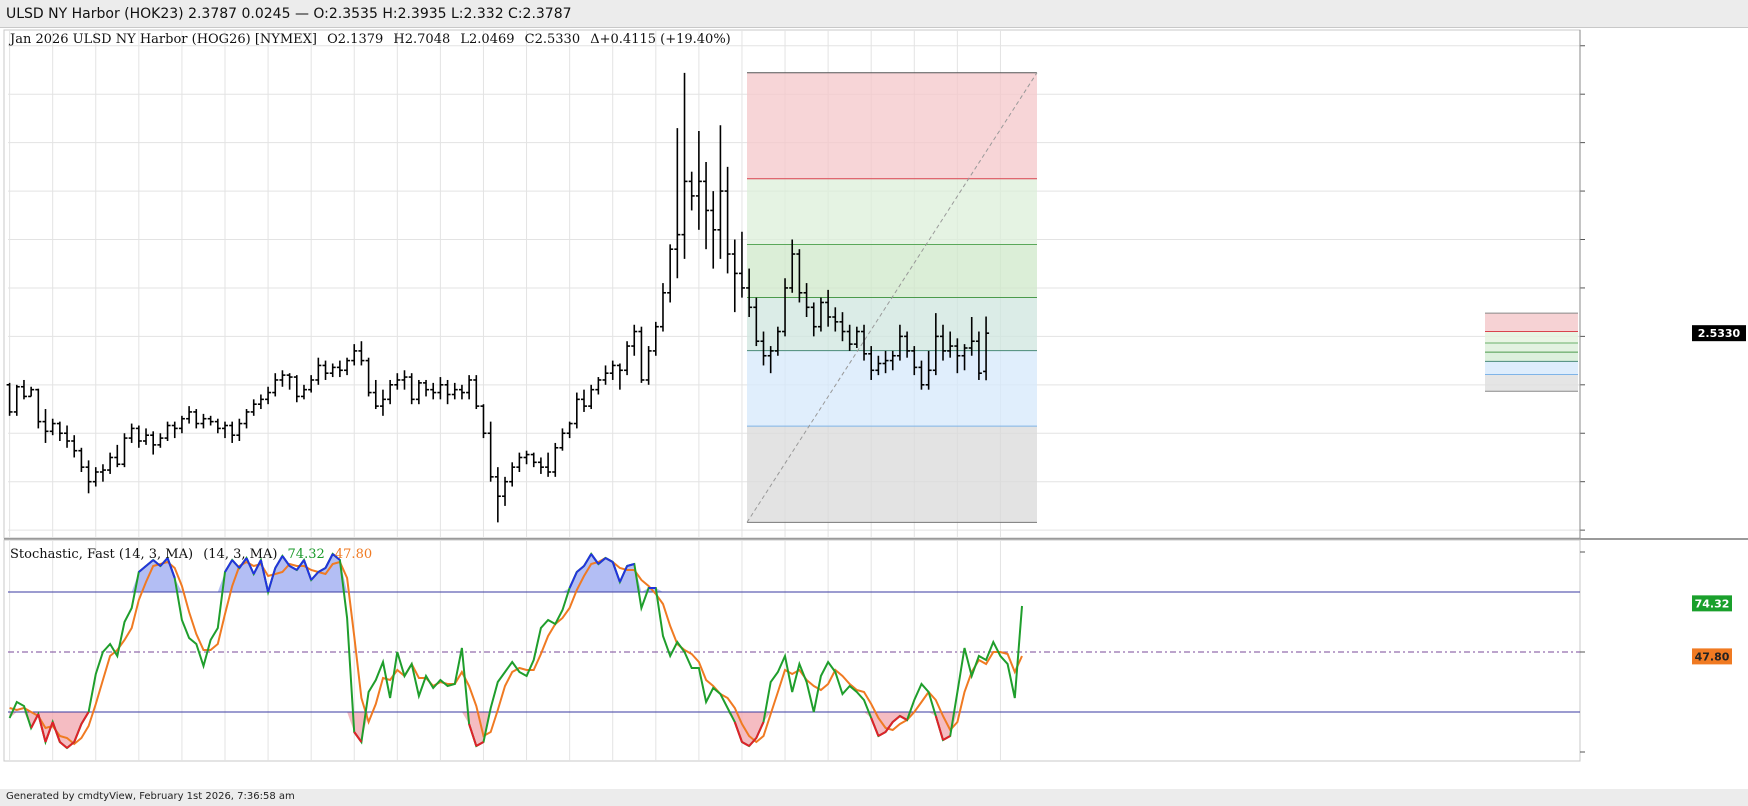  What do you see at coordinates (353, 554) in the screenshot?
I see `stochastic-d-value: 47.80` at bounding box center [353, 554].